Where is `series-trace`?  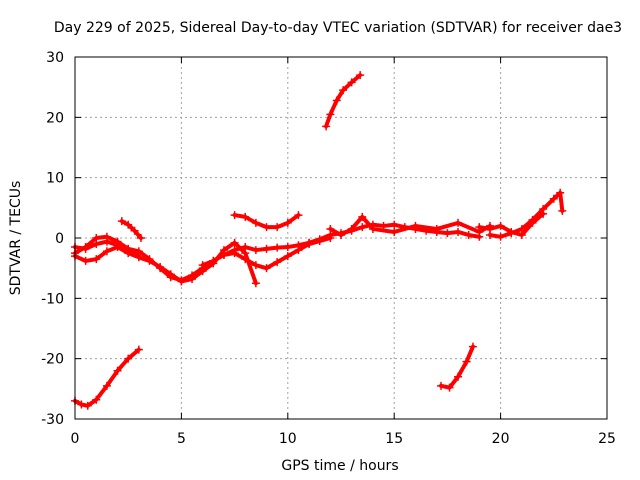 series-trace is located at coordinates (131, 229).